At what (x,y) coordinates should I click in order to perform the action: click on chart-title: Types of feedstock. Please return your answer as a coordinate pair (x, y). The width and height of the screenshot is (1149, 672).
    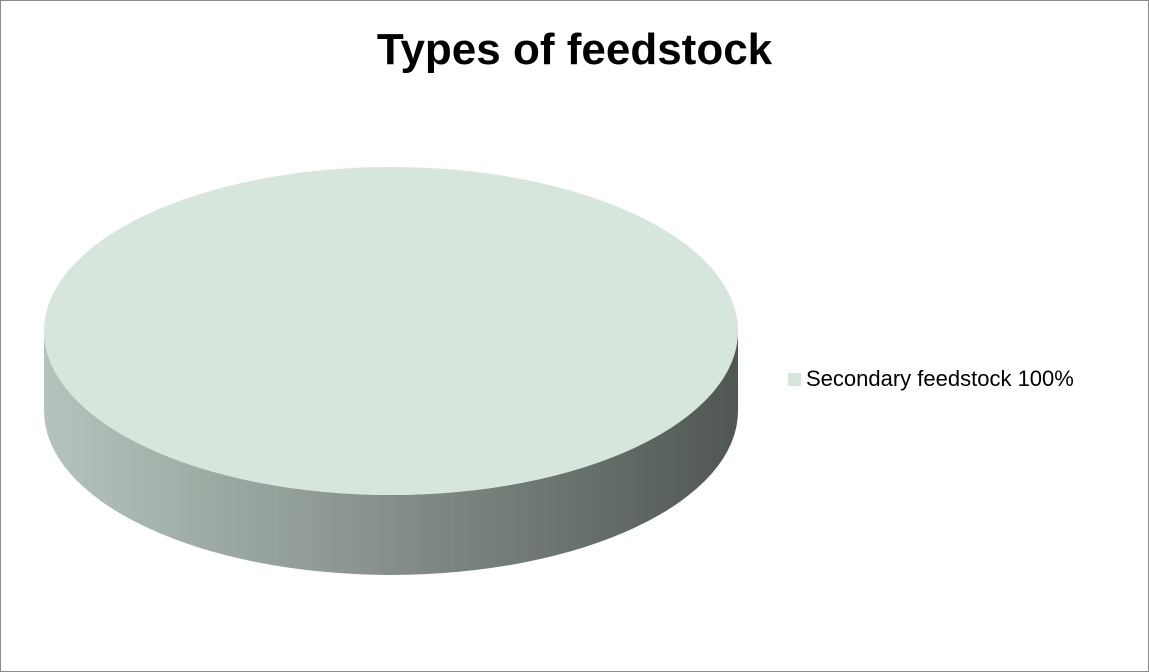
    Looking at the image, I should click on (574, 49).